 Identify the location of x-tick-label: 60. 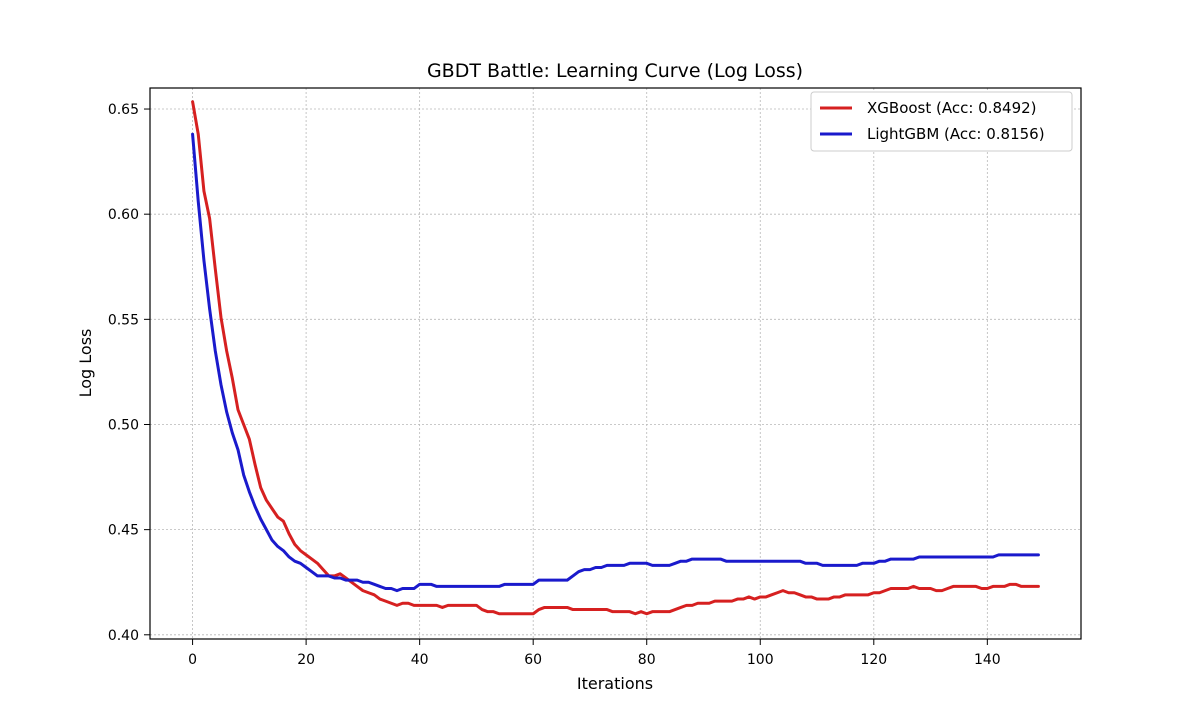
(533, 660).